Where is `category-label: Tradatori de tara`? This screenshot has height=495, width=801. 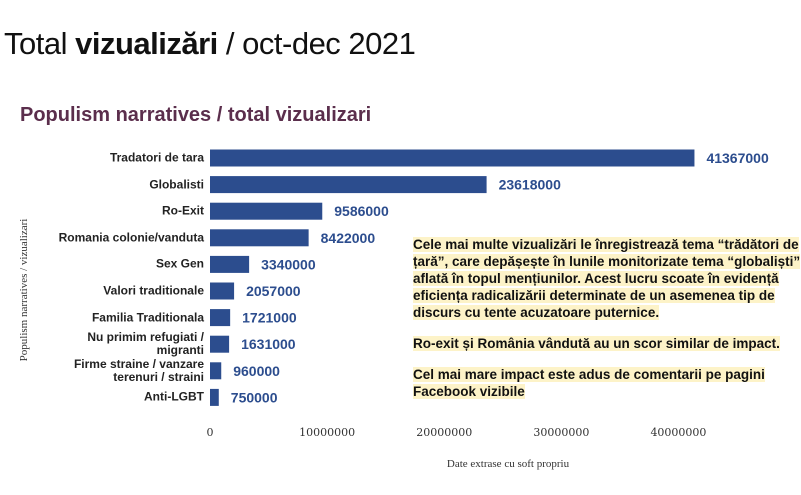 category-label: Tradatori de tara is located at coordinates (156, 157).